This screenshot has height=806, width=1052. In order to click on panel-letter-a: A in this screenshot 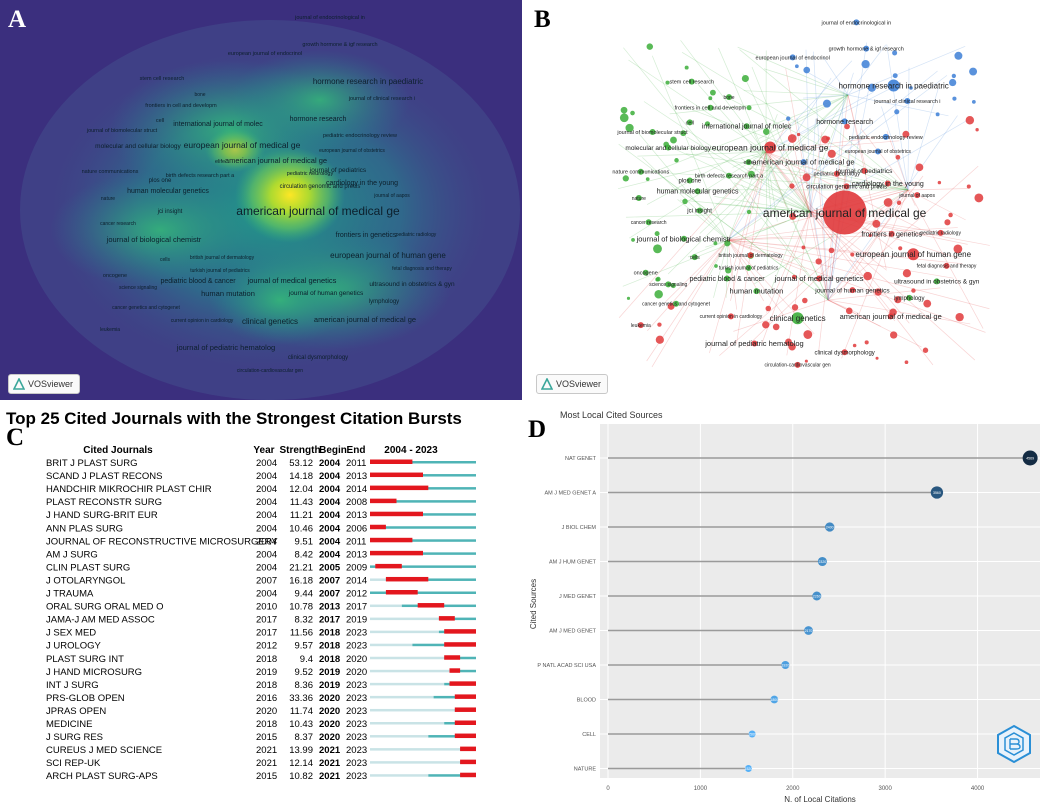, I will do `click(17, 19)`.